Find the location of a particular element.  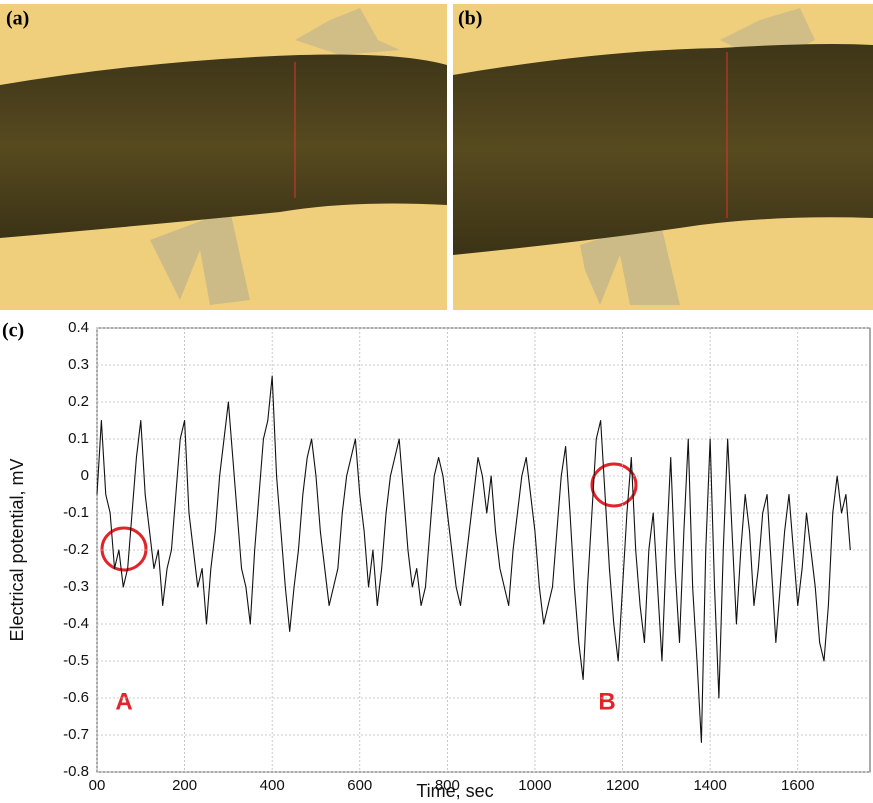

y-axis-label: Electrical potential, mV is located at coordinates (17, 549).